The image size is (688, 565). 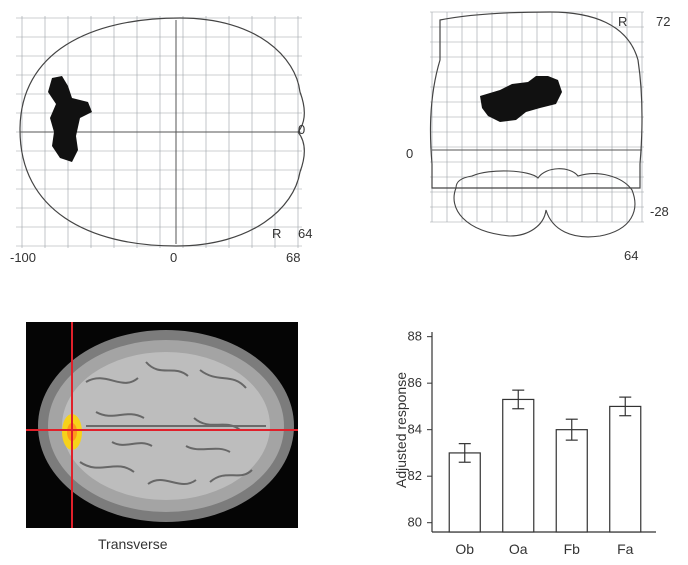 What do you see at coordinates (277, 233) in the screenshot?
I see `axial-r-label: R` at bounding box center [277, 233].